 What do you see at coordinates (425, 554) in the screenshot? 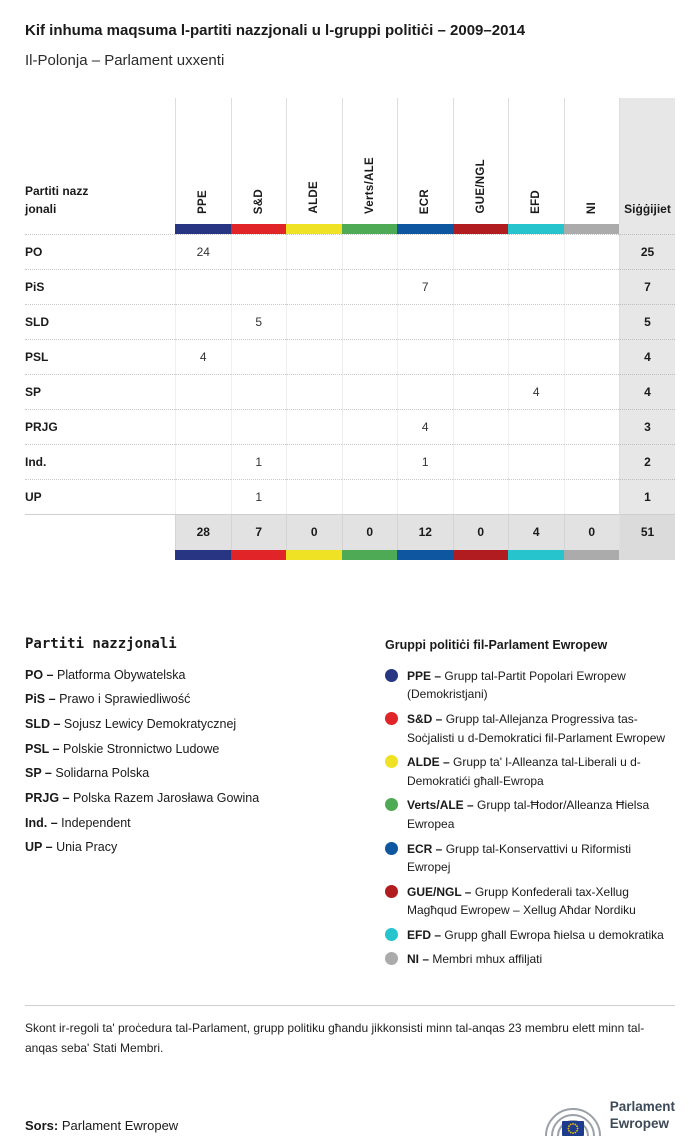
I see `band-ecr` at bounding box center [425, 554].